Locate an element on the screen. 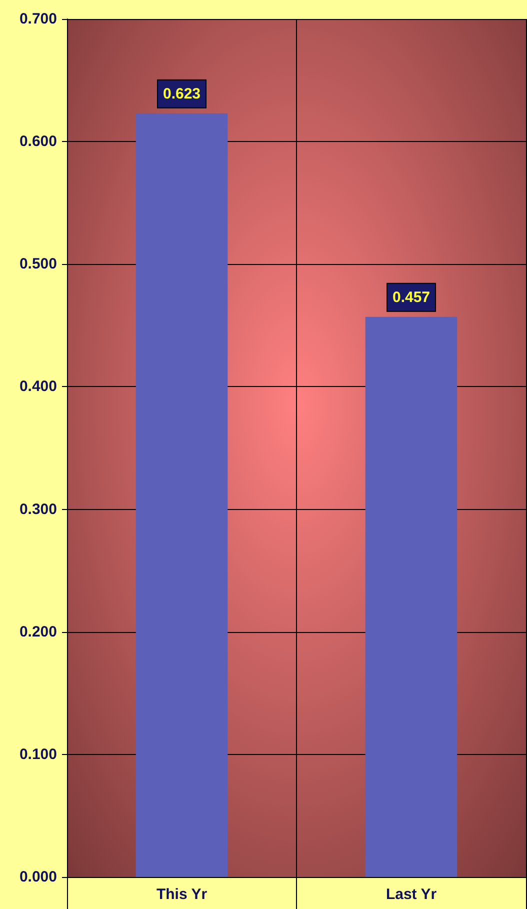 This screenshot has width=527, height=909. x-tick-label: This Yr is located at coordinates (182, 894).